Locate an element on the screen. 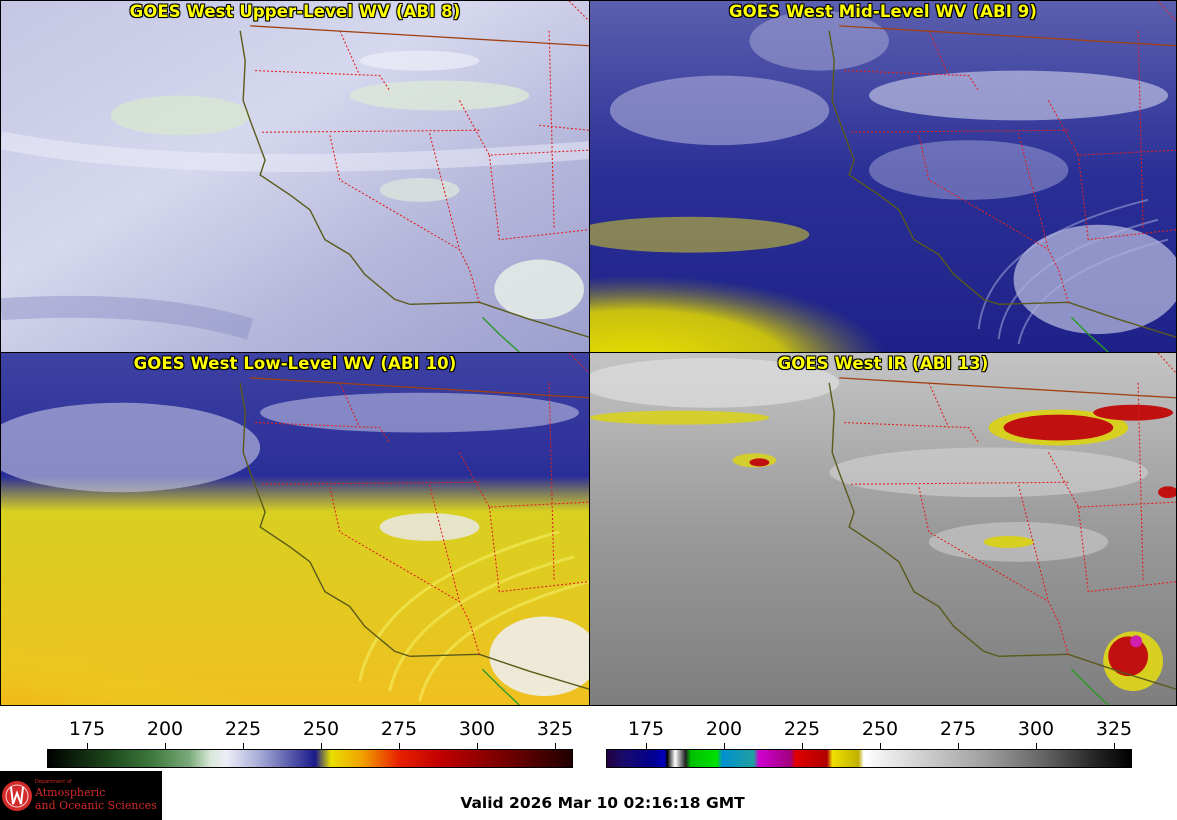 The image size is (1177, 820). department-label: Department of is located at coordinates (53, 782).